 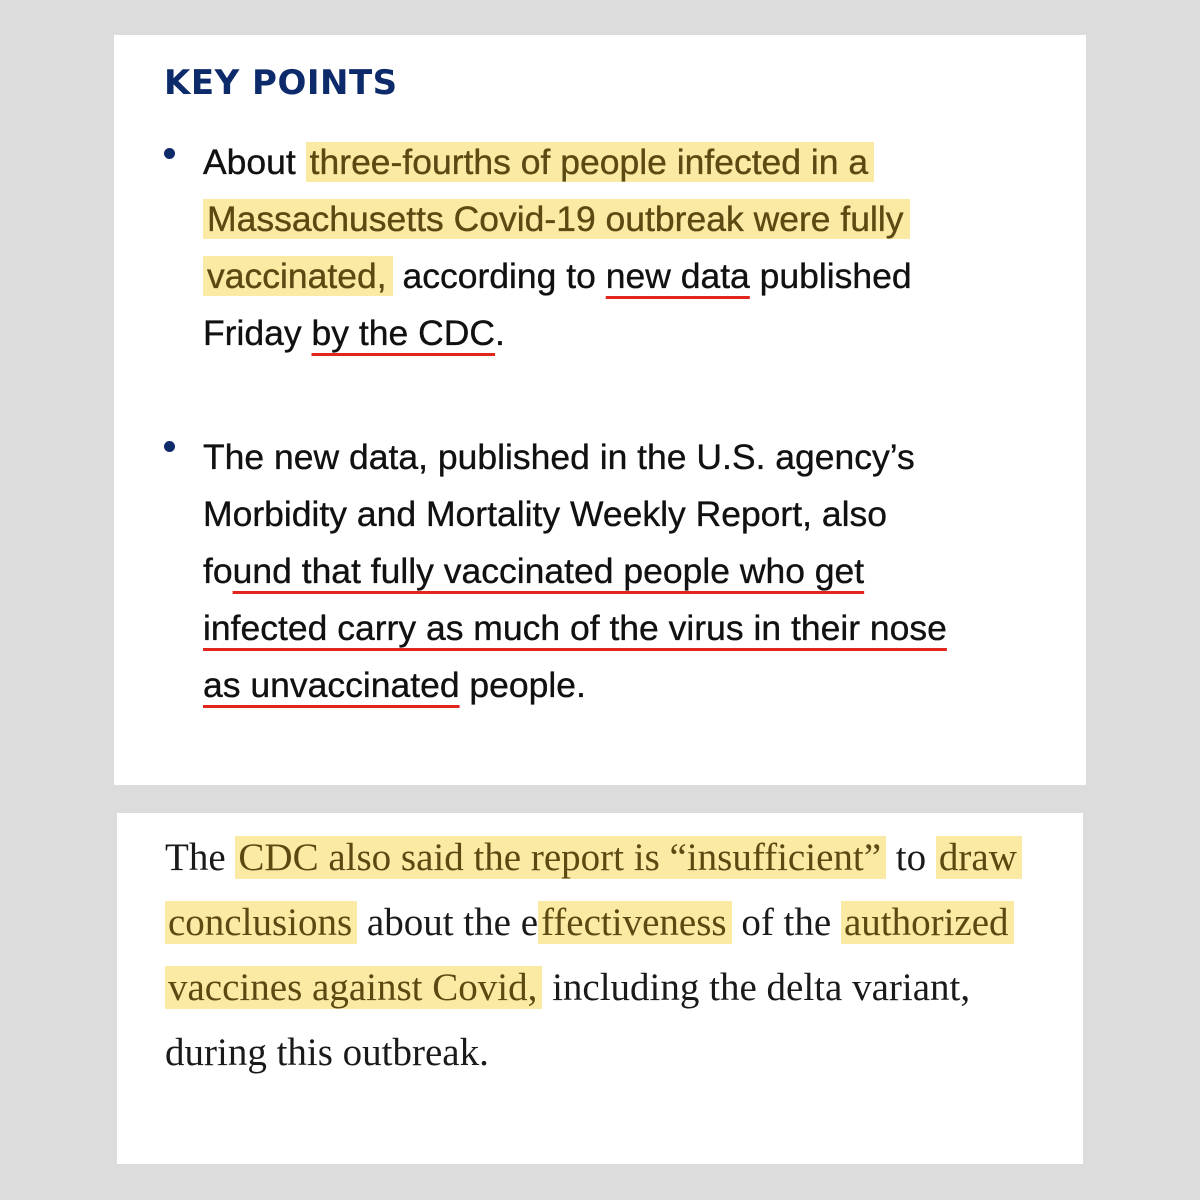 What do you see at coordinates (254, 162) in the screenshot?
I see `key-point-1-text: About` at bounding box center [254, 162].